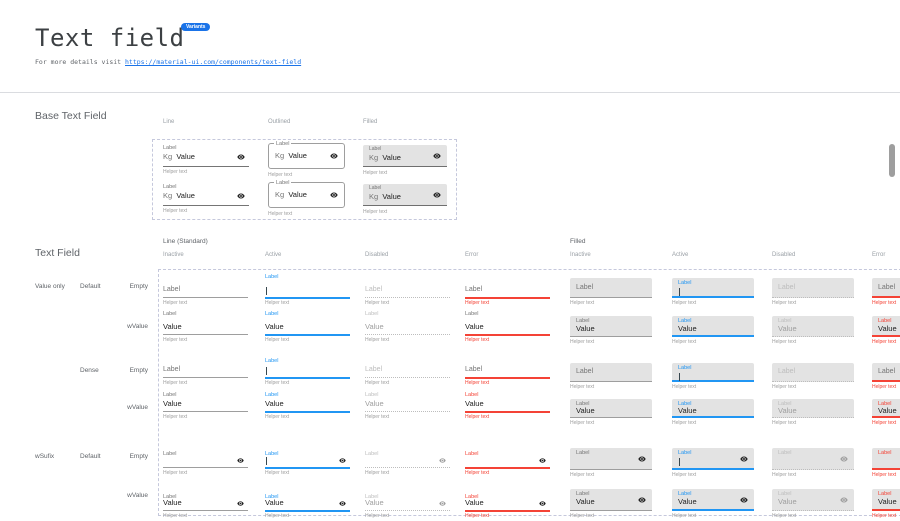  Describe the element at coordinates (307, 408) in the screenshot. I see `text-field-line-active-row4: Label Value Helper text` at that location.